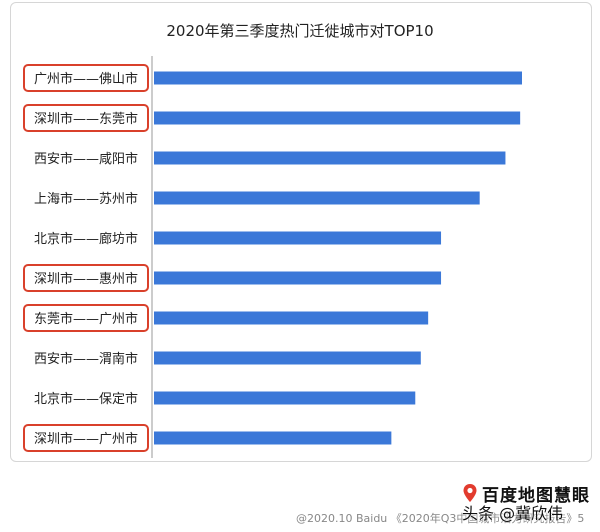 The height and width of the screenshot is (532, 600). I want to click on category-label-1: 广州市——佛山市, so click(86, 79).